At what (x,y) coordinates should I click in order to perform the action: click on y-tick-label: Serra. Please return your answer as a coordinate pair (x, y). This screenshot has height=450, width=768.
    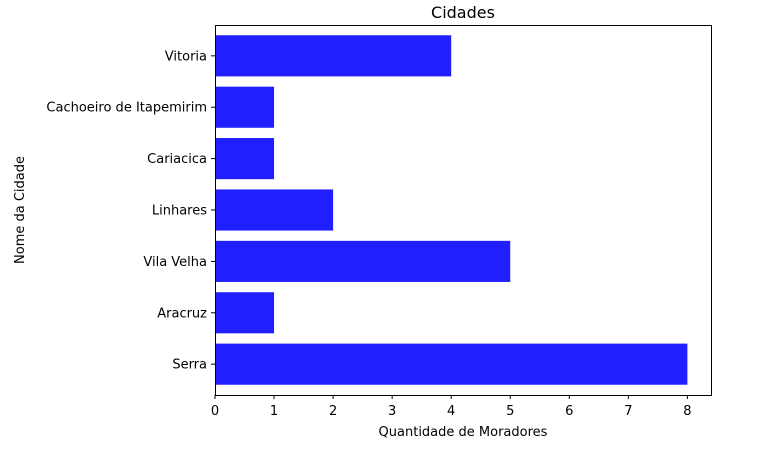
    Looking at the image, I should click on (189, 365).